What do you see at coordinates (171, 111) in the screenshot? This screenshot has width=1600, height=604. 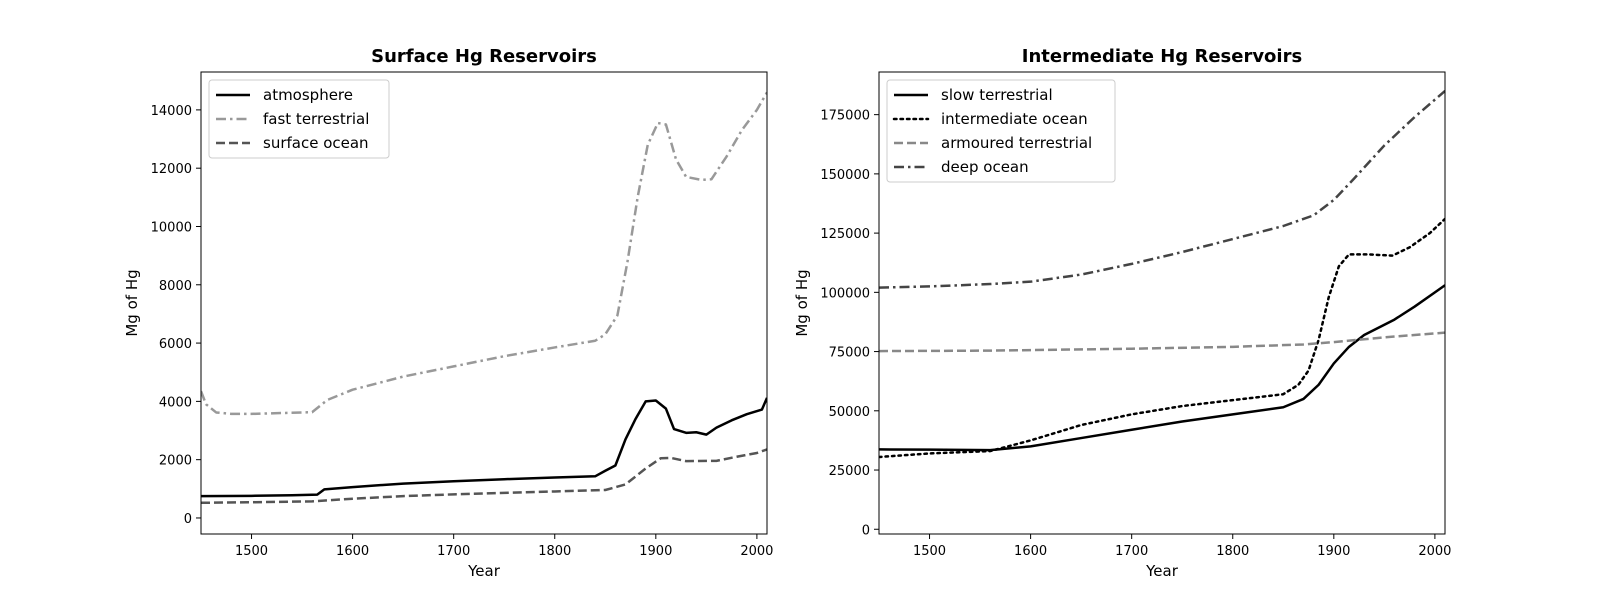 I see `y-tick-label: 14000` at bounding box center [171, 111].